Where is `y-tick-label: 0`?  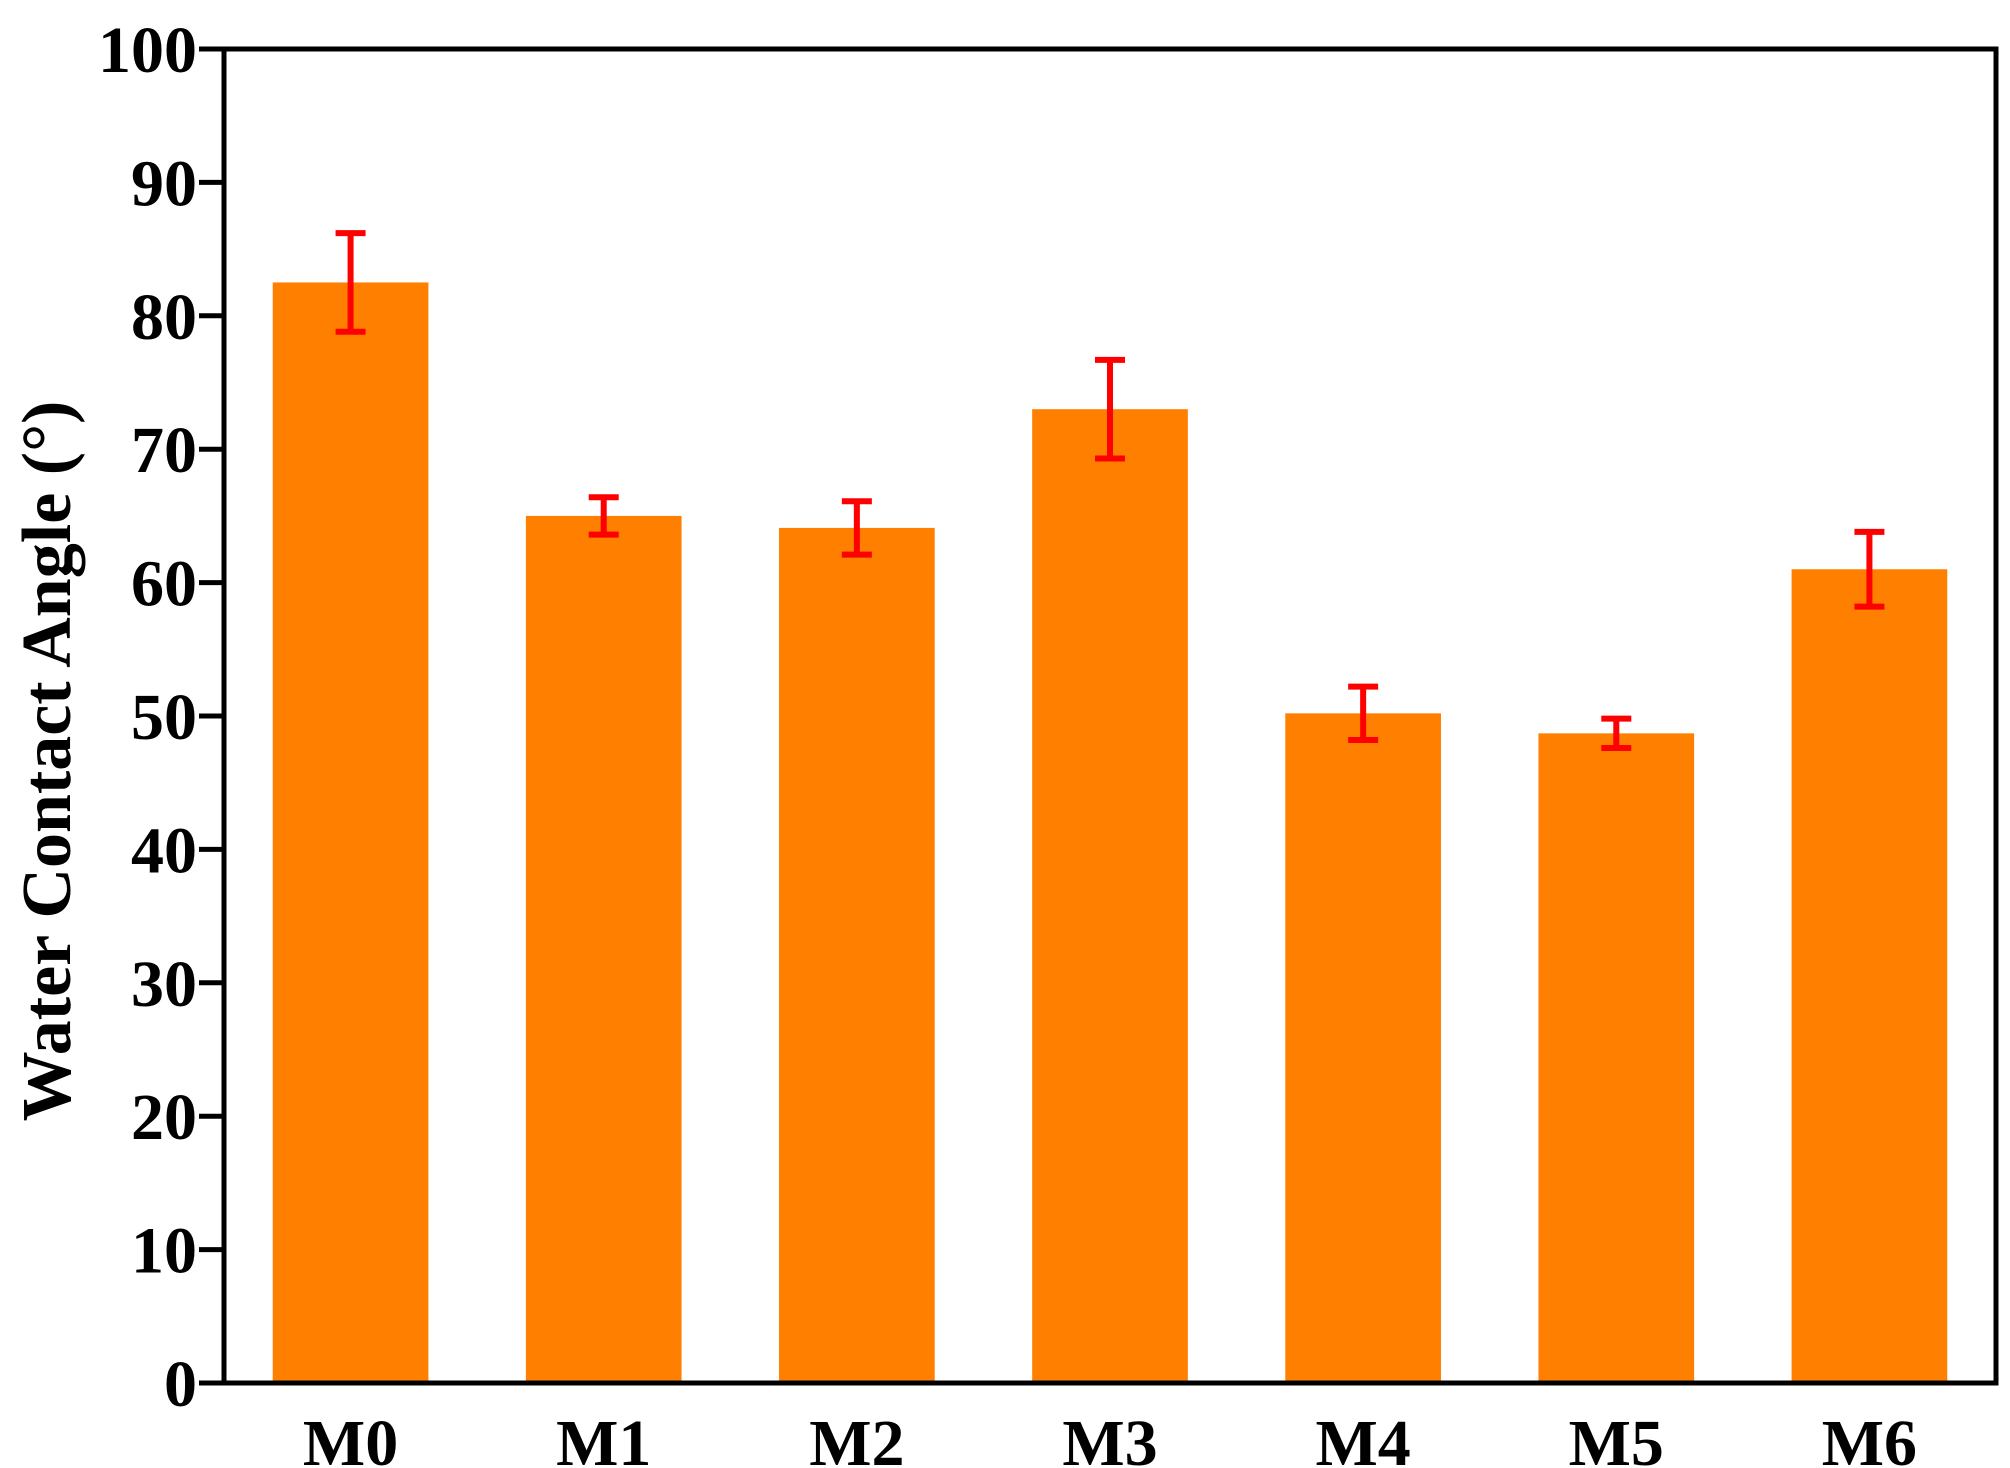
y-tick-label: 0 is located at coordinates (180, 1384).